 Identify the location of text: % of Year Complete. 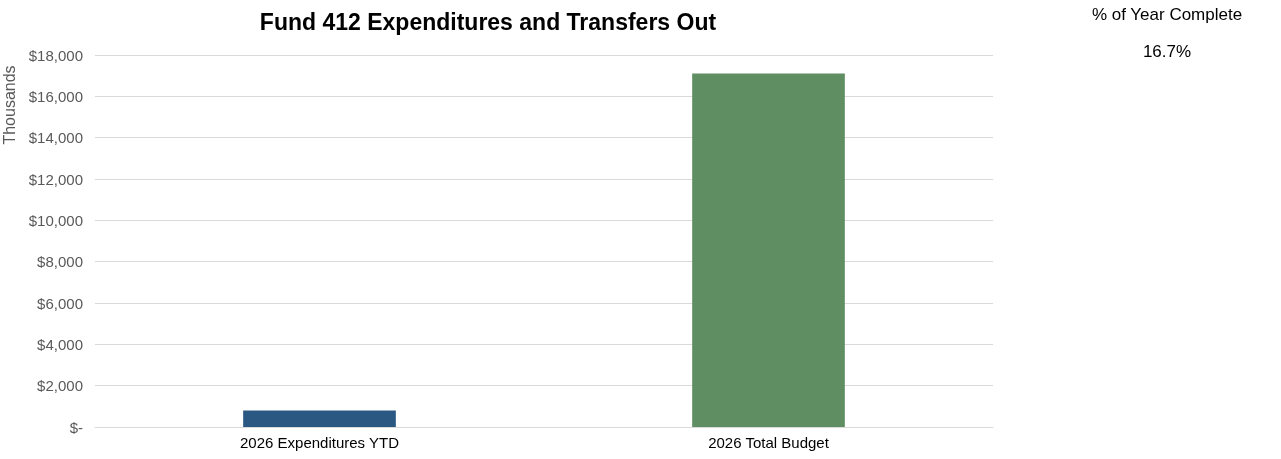
(1167, 14).